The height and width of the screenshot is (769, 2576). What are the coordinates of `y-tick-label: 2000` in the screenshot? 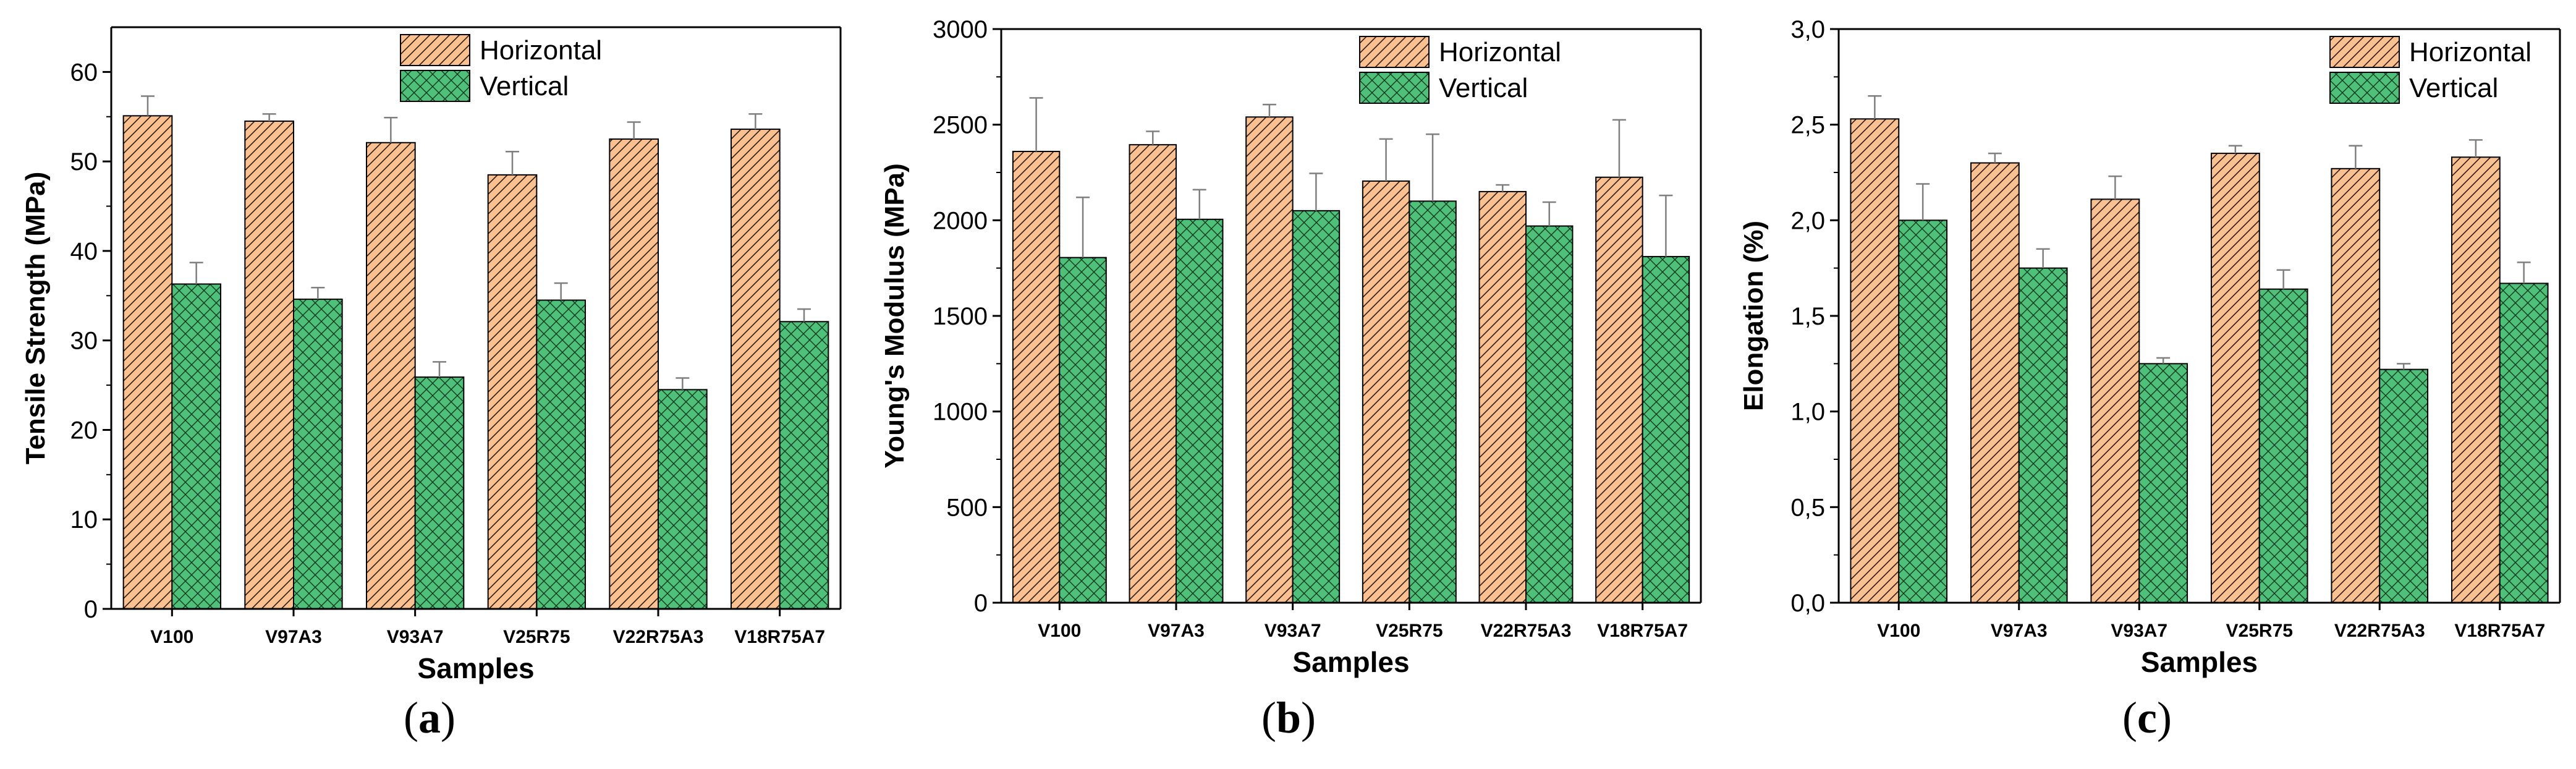 It's located at (960, 221).